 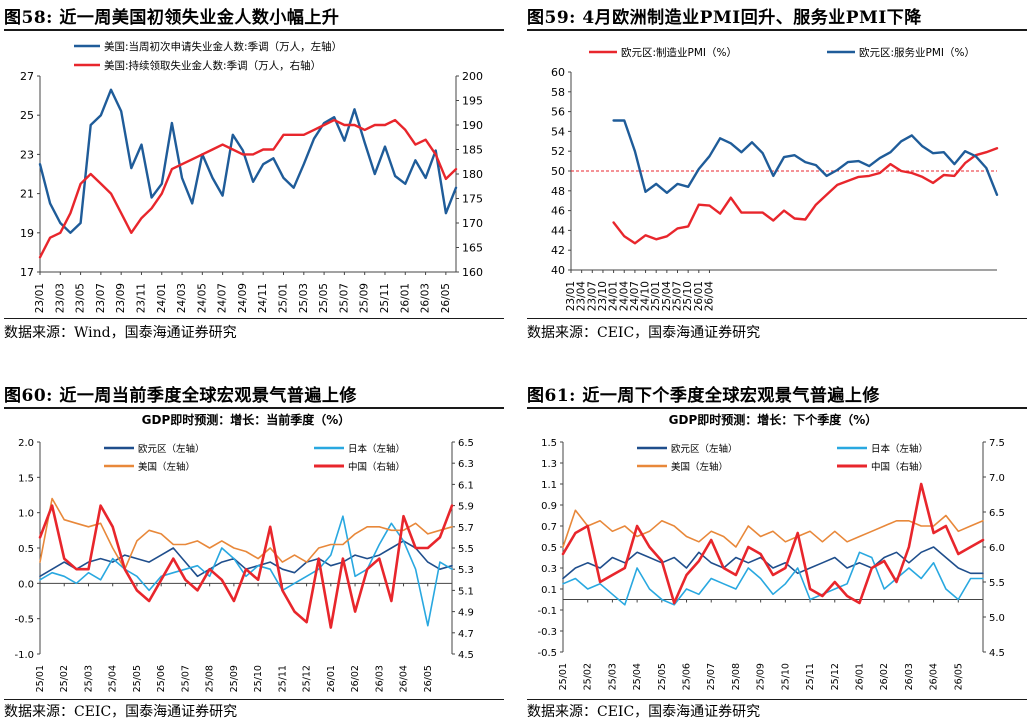 I want to click on y-tick-label-right: 4.7, so click(x=466, y=634).